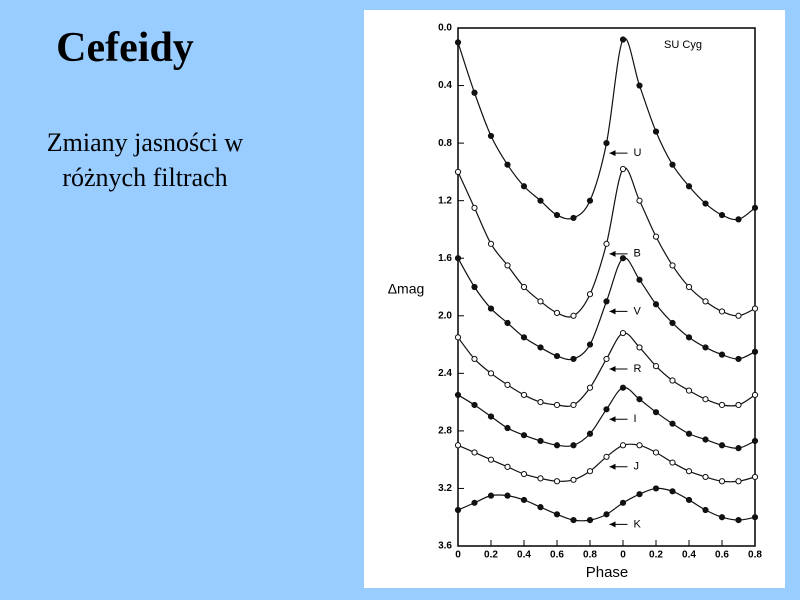 The image size is (800, 600). Describe the element at coordinates (445, 373) in the screenshot. I see `y-tick-label: 2.4` at that location.